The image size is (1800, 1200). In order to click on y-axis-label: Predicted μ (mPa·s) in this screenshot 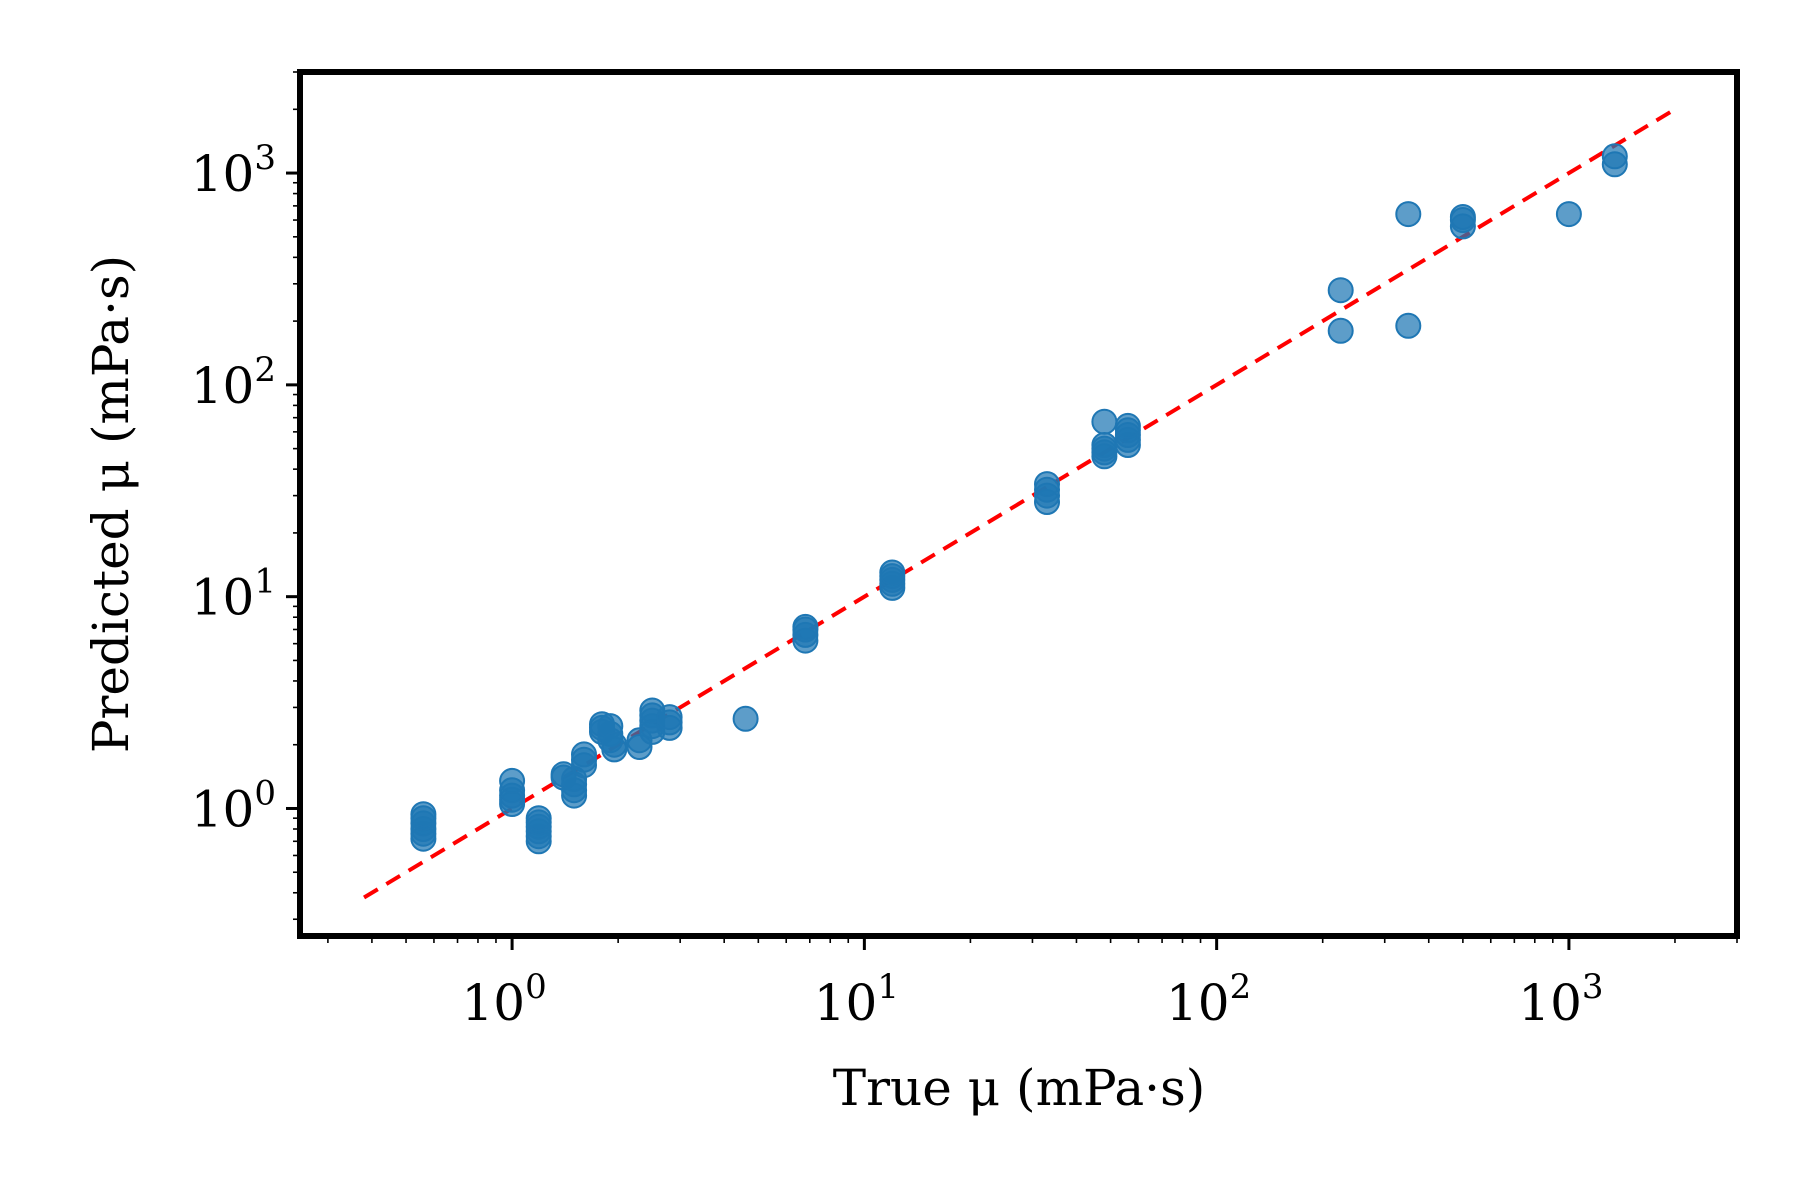, I will do `click(111, 504)`.